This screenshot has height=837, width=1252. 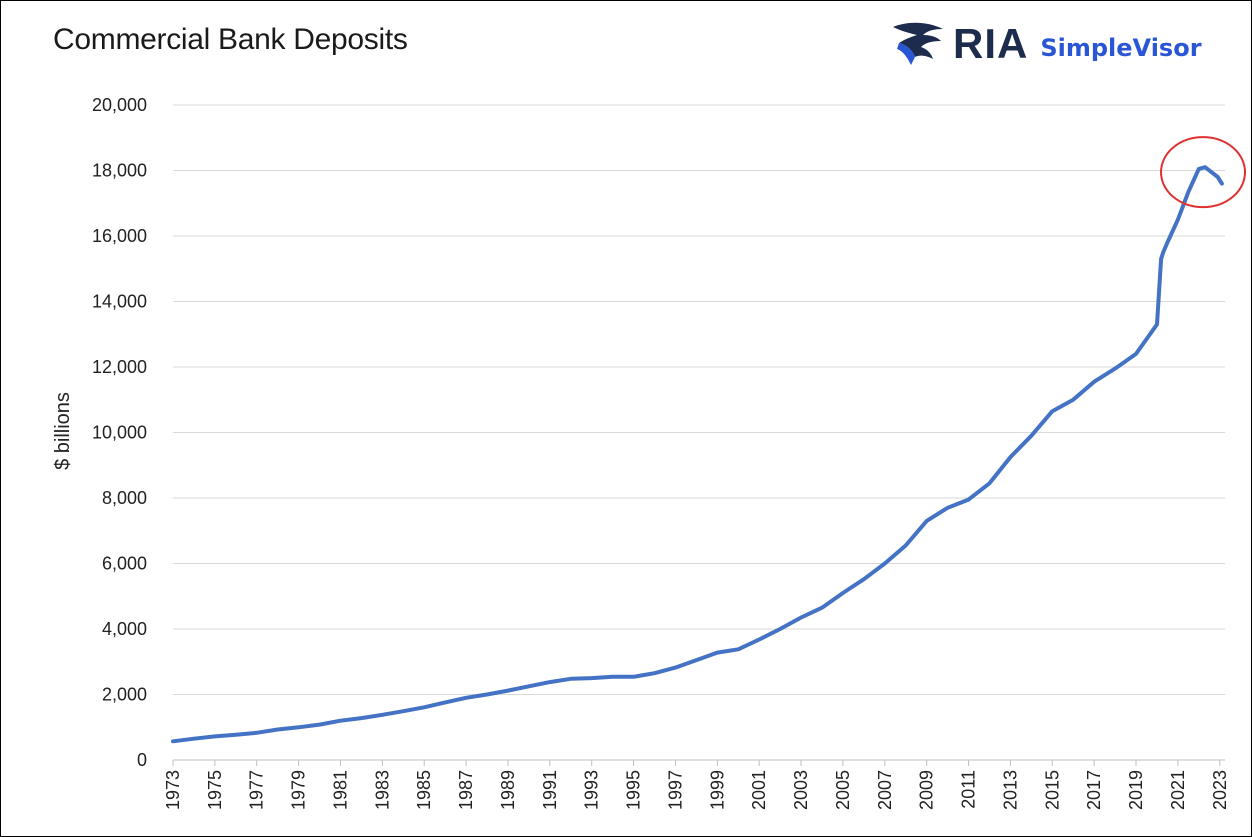 What do you see at coordinates (124, 629) in the screenshot?
I see `y-tick-label: 4,000` at bounding box center [124, 629].